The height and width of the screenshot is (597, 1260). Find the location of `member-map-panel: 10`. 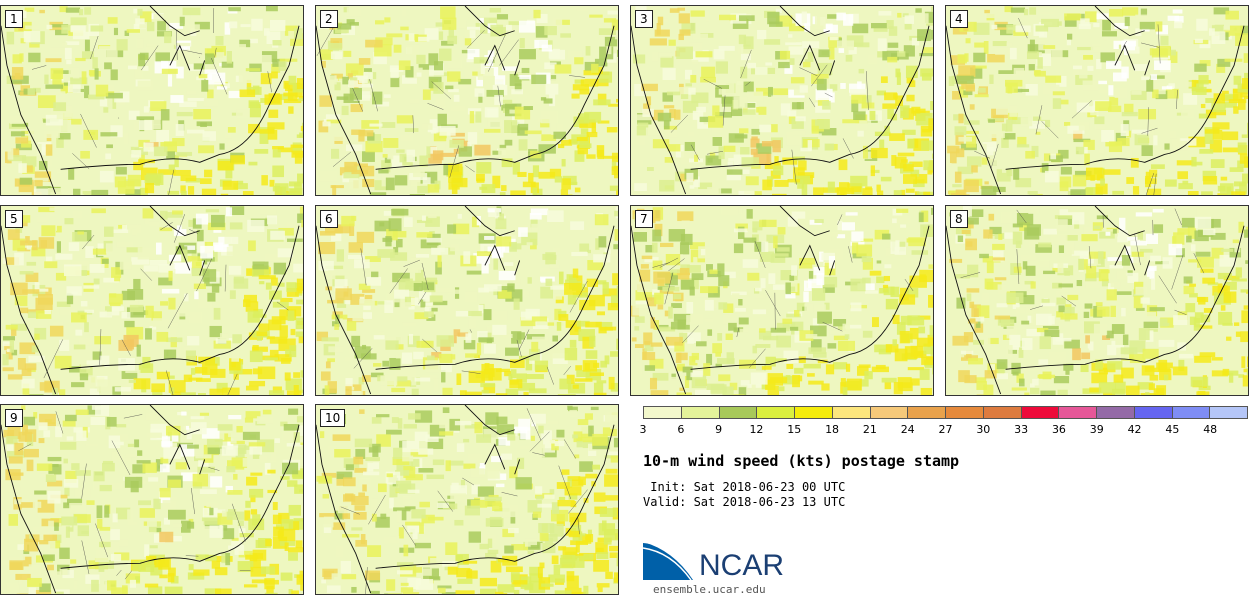

member-map-panel: 10 is located at coordinates (467, 499).